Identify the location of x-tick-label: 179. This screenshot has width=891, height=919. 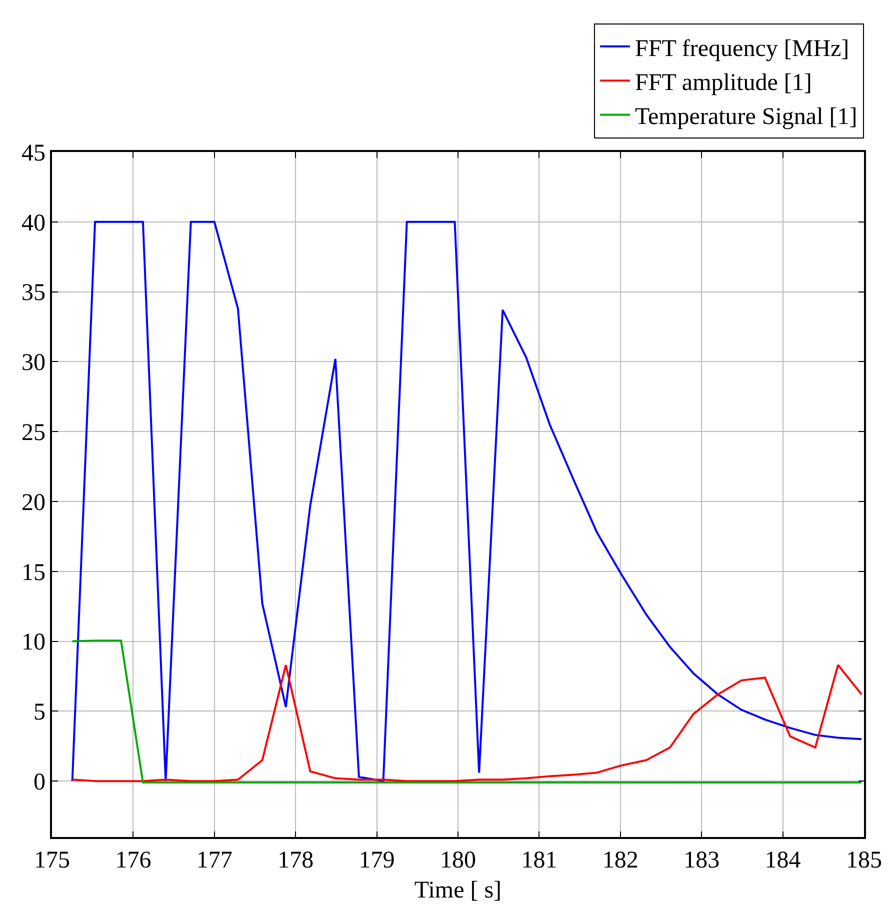
(376, 861).